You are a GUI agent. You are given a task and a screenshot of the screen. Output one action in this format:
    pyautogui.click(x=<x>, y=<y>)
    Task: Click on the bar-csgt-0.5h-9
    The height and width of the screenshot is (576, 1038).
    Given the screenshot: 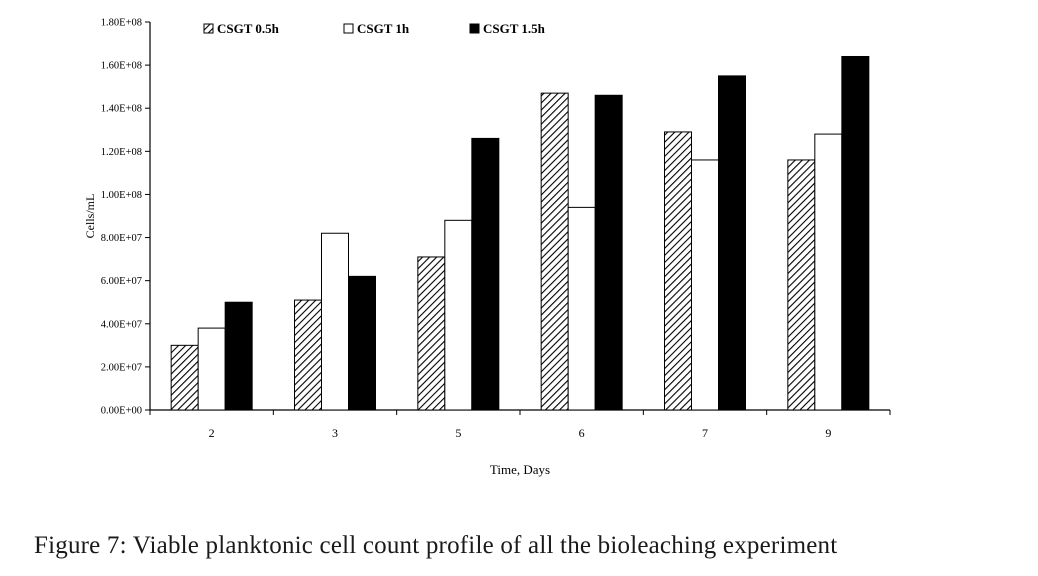 What is the action you would take?
    pyautogui.click(x=801, y=285)
    